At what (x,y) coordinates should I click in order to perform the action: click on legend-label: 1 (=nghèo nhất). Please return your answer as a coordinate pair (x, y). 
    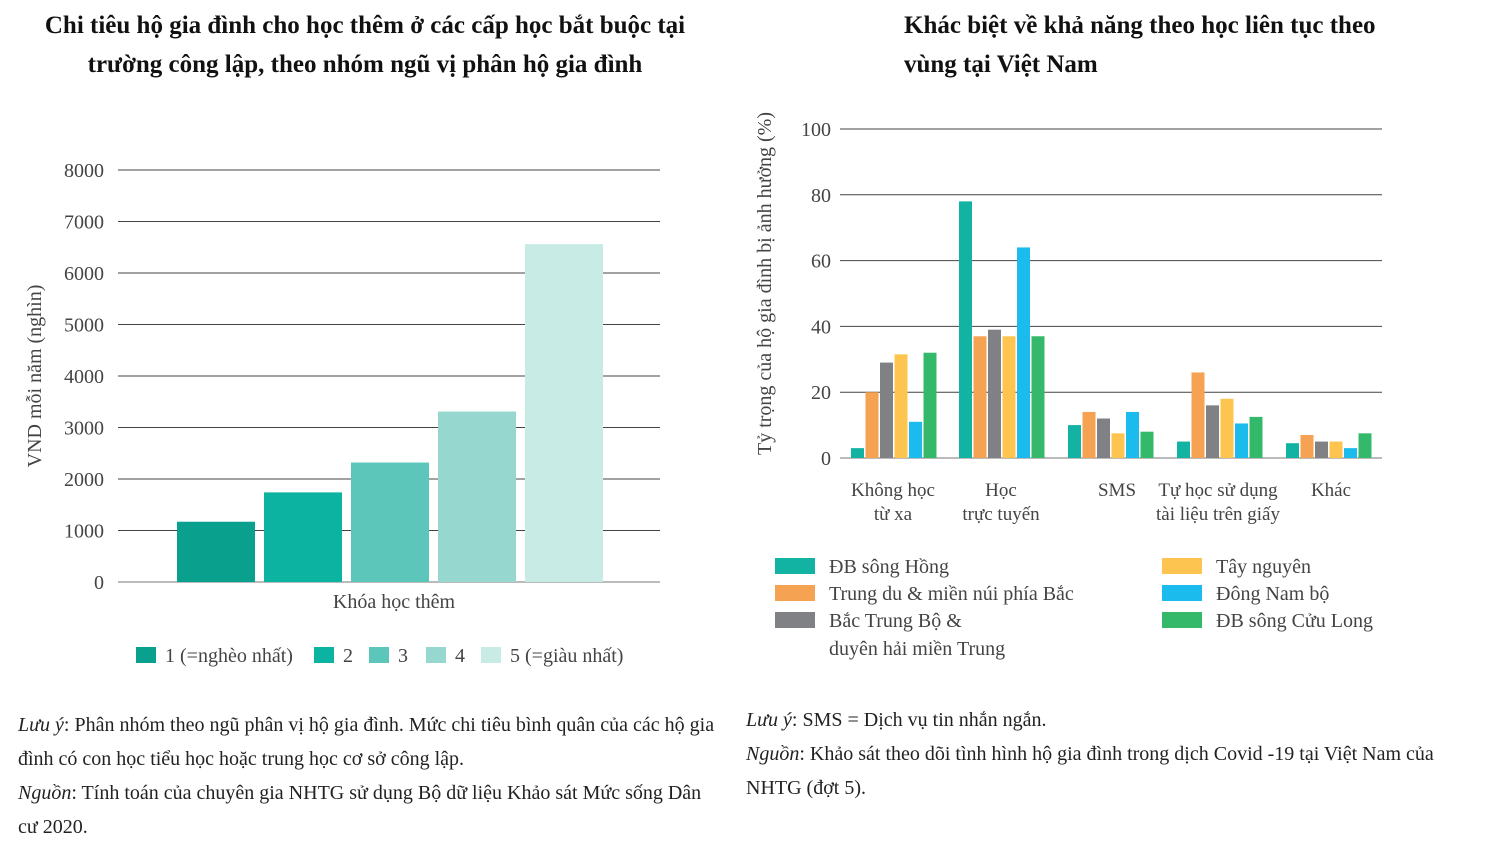
    Looking at the image, I should click on (229, 656).